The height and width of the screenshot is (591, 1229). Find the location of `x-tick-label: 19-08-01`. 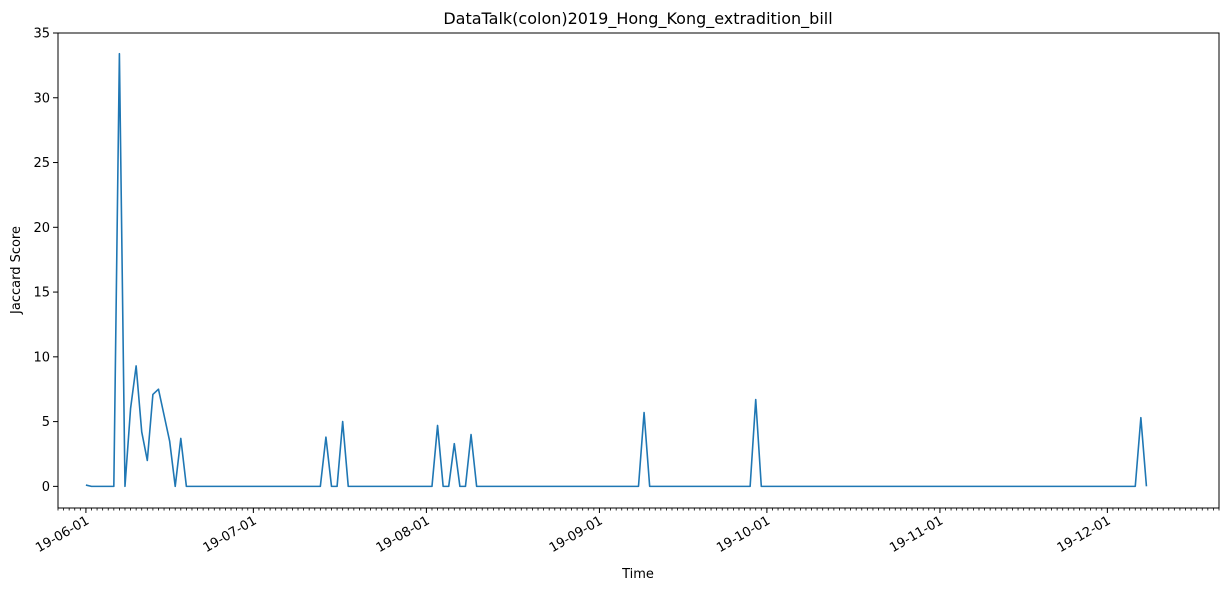

x-tick-label: 19-08-01 is located at coordinates (403, 534).